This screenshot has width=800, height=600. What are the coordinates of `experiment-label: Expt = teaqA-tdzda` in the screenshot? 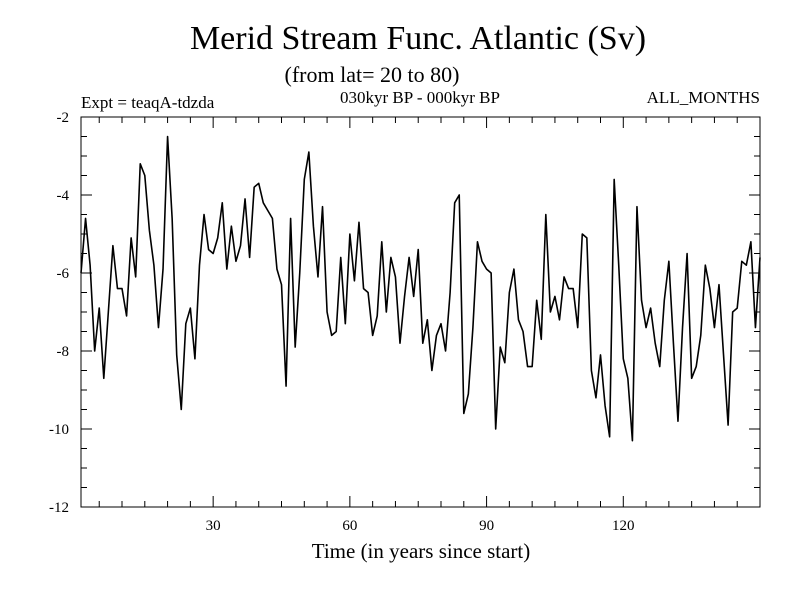 It's located at (148, 102).